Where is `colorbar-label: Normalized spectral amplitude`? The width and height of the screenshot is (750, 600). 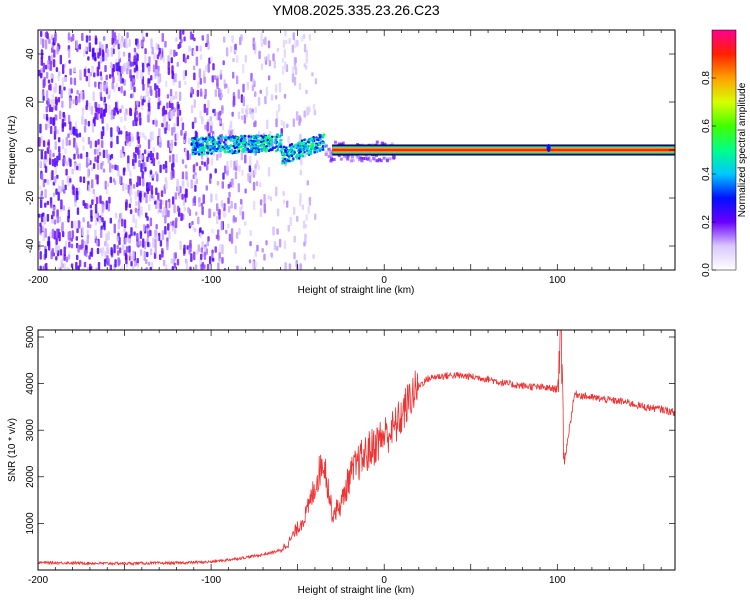
colorbar-label: Normalized spectral amplitude is located at coordinates (742, 149).